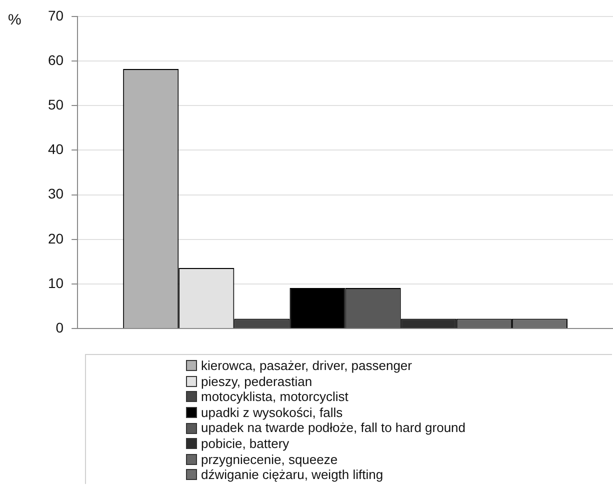 Image resolution: width=613 pixels, height=485 pixels. What do you see at coordinates (56, 149) in the screenshot?
I see `y-tick-label: 40` at bounding box center [56, 149].